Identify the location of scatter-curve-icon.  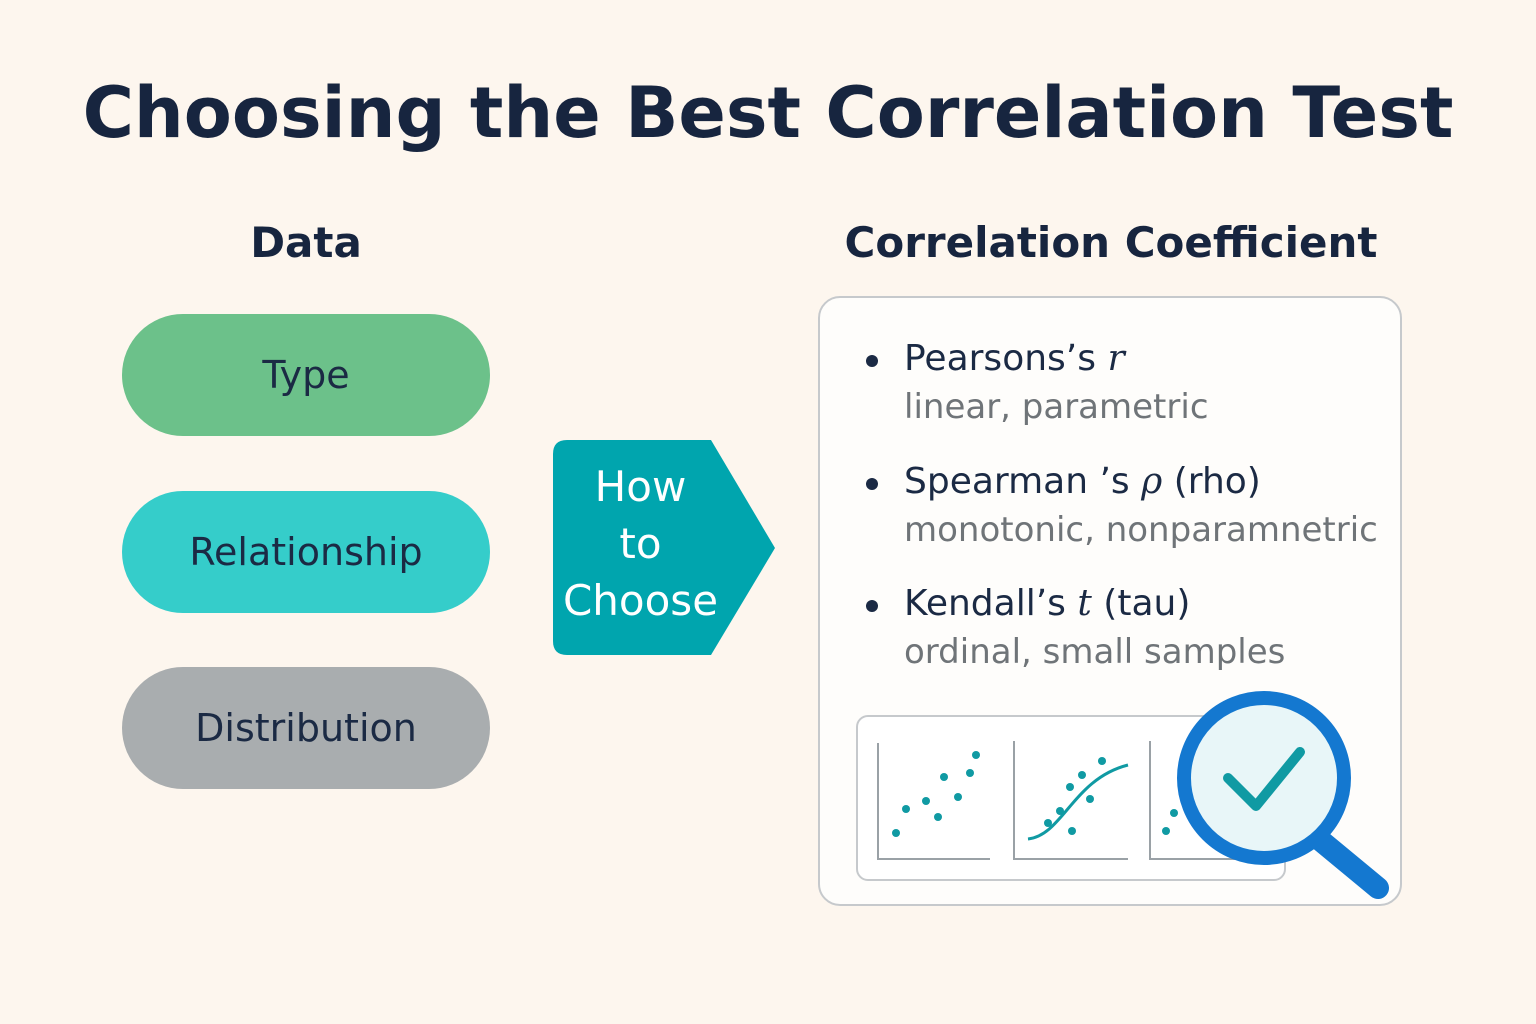
(1071, 800).